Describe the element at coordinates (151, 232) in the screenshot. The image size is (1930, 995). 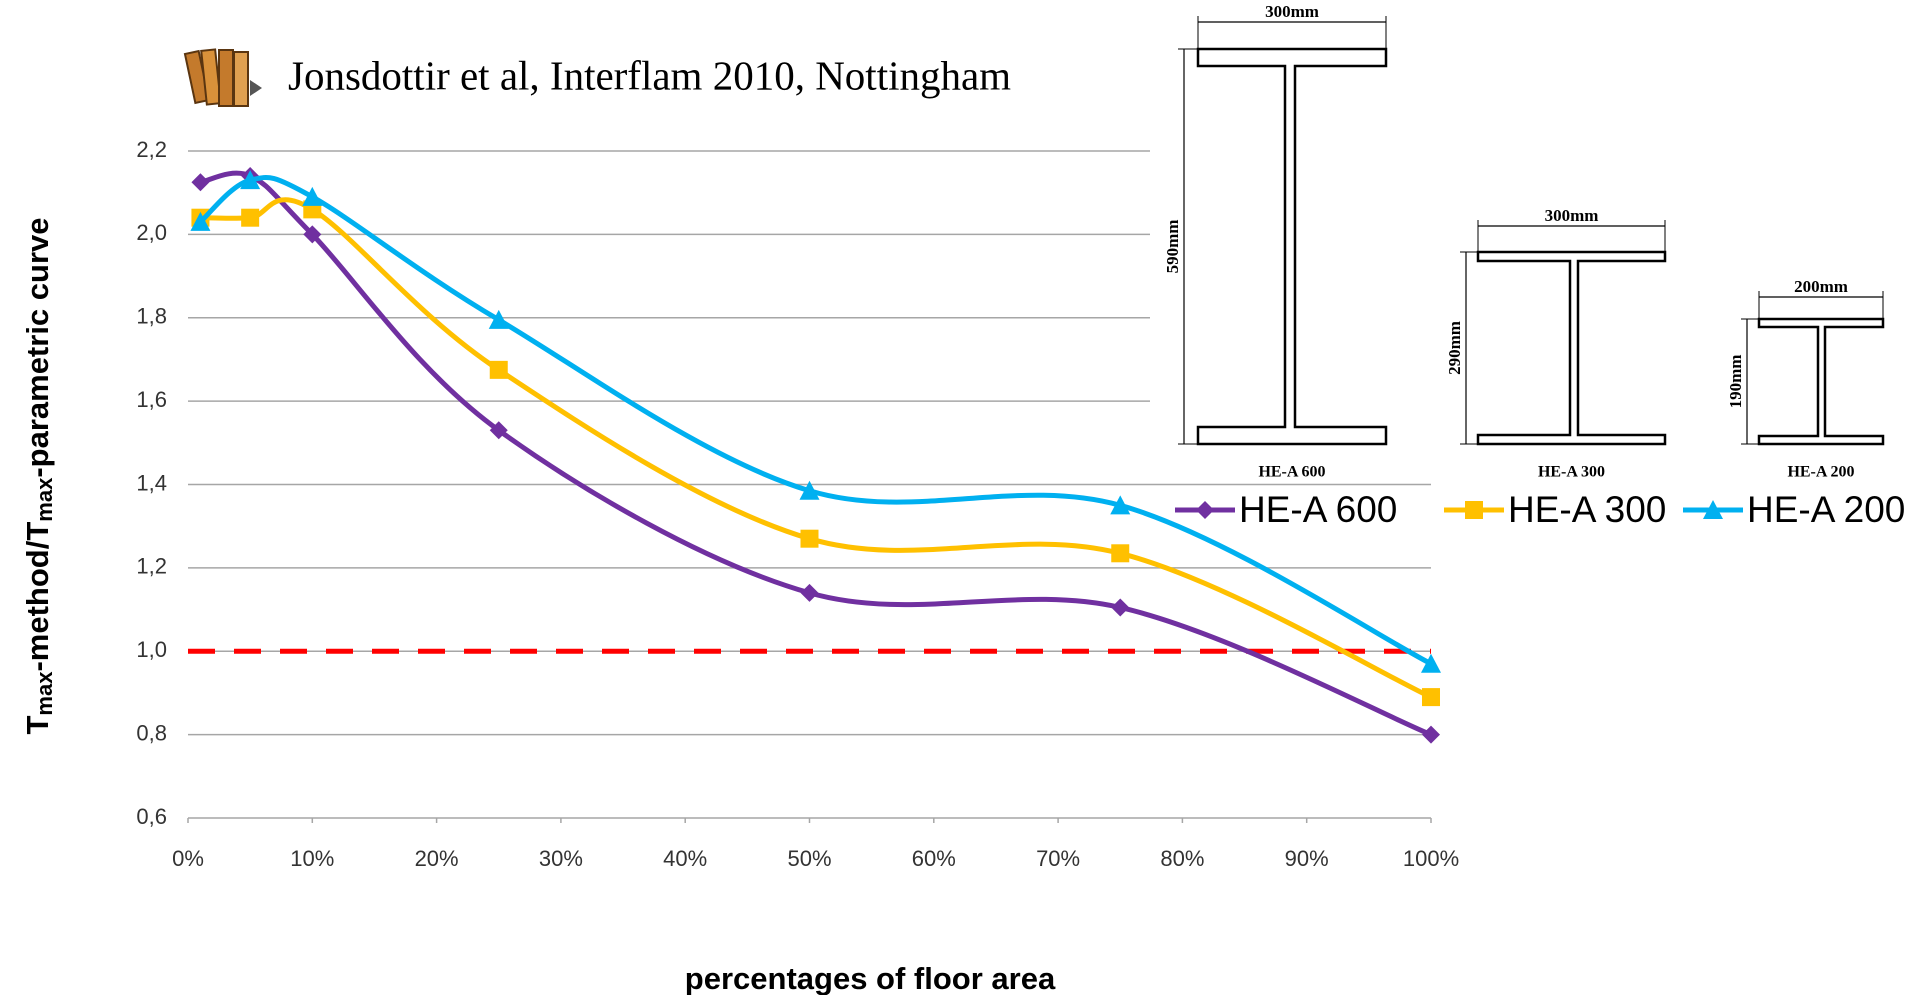
I see `y-tick-label: 2,0` at that location.